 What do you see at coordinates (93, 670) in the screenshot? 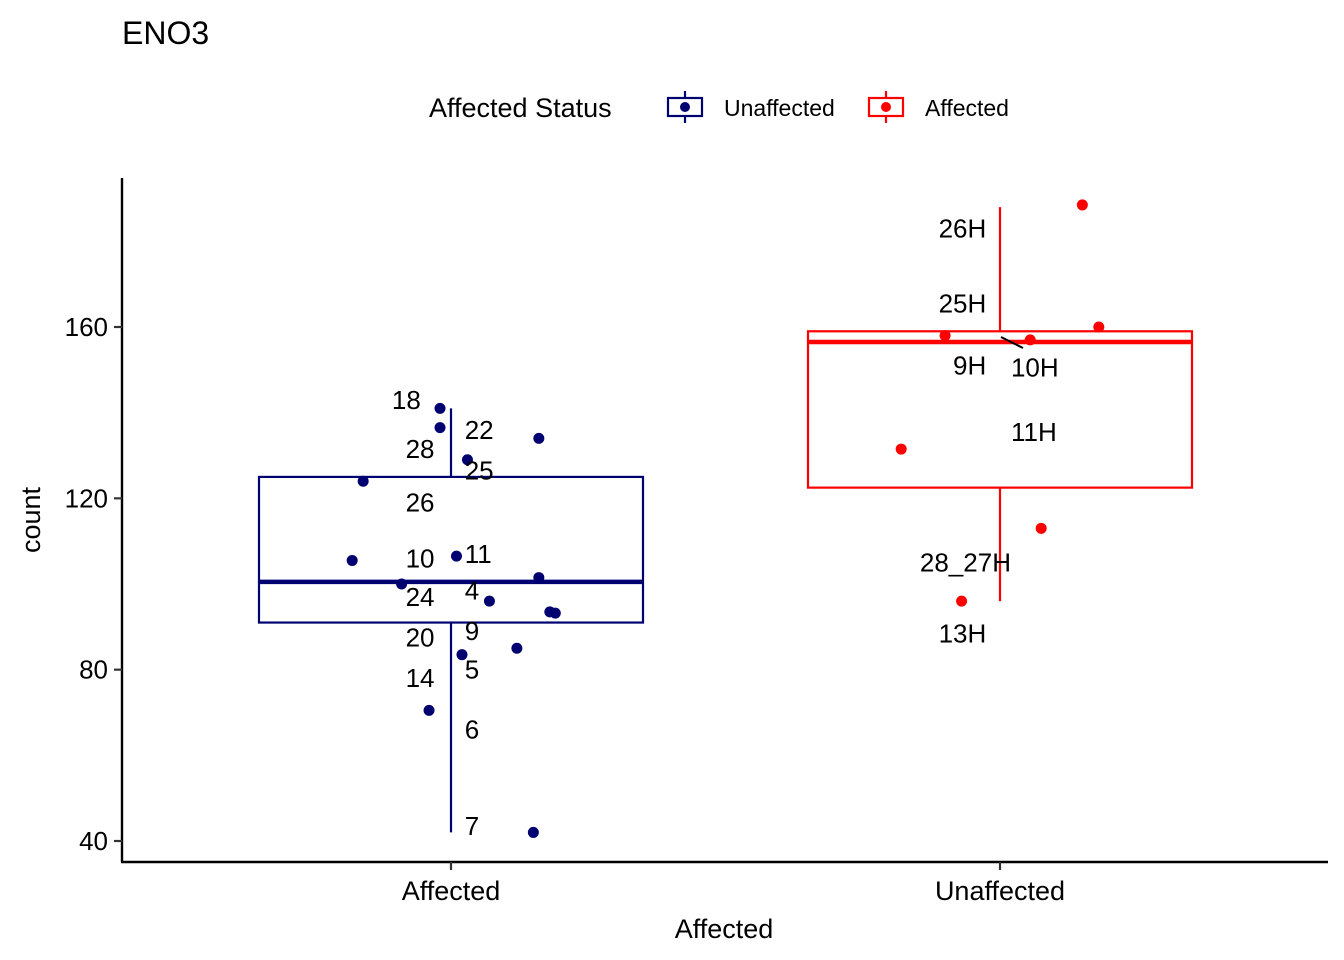
I see `y-tick-label: 80` at bounding box center [93, 670].